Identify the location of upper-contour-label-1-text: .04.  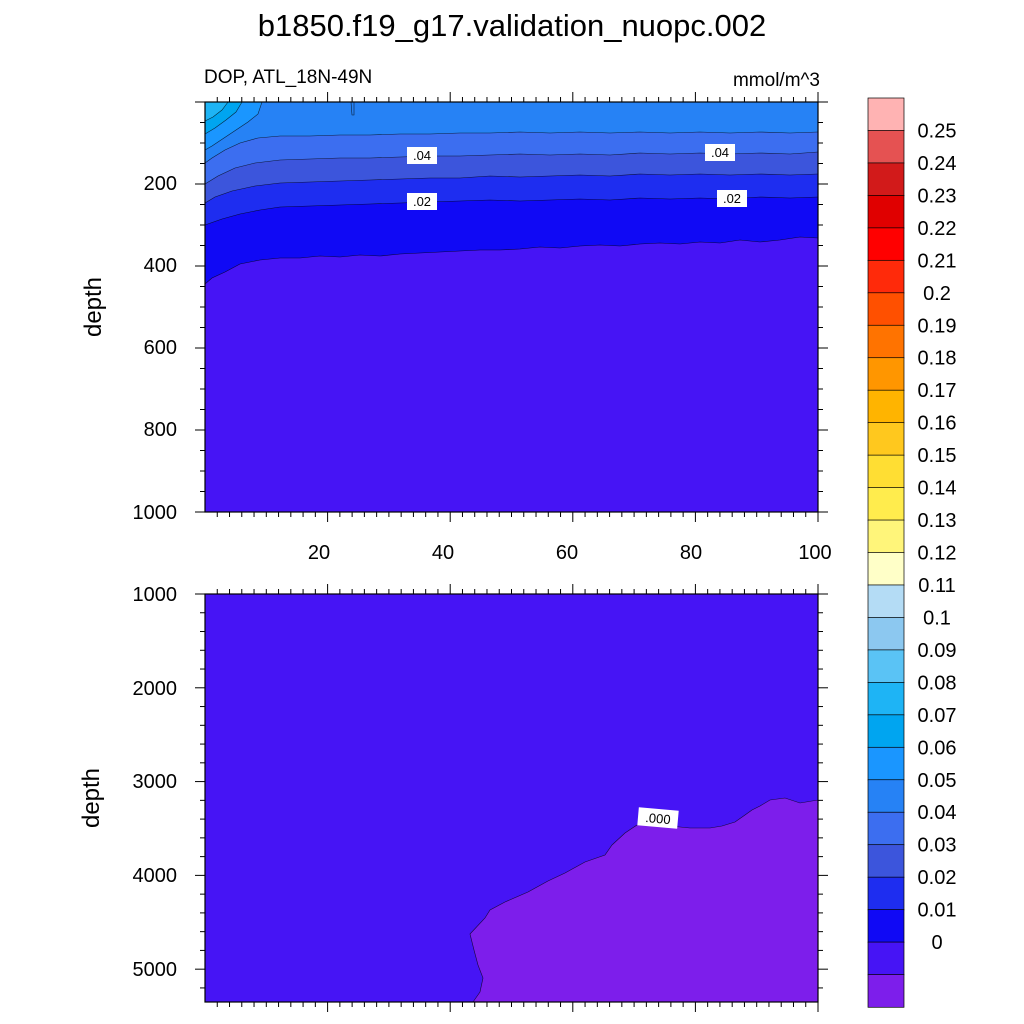
(422, 155).